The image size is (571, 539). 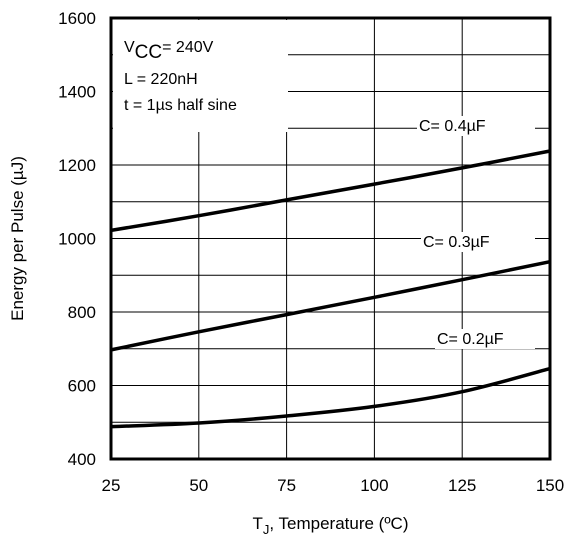 I want to click on y-tick-label: 800, so click(x=82, y=312).